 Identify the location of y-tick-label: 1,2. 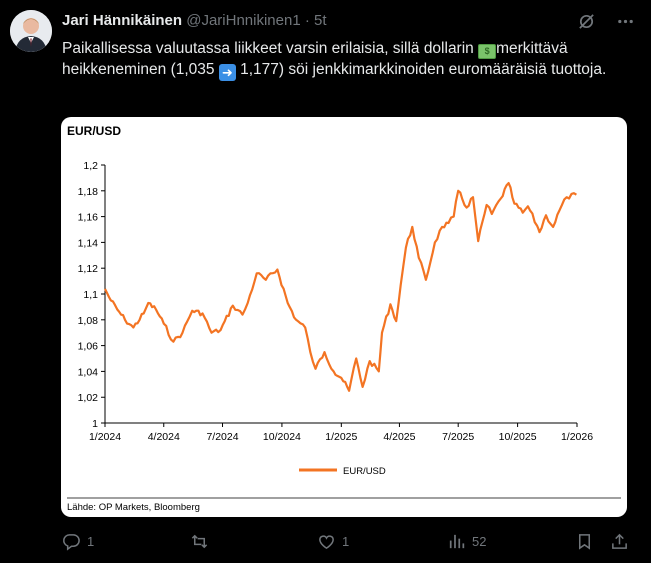
(90, 166).